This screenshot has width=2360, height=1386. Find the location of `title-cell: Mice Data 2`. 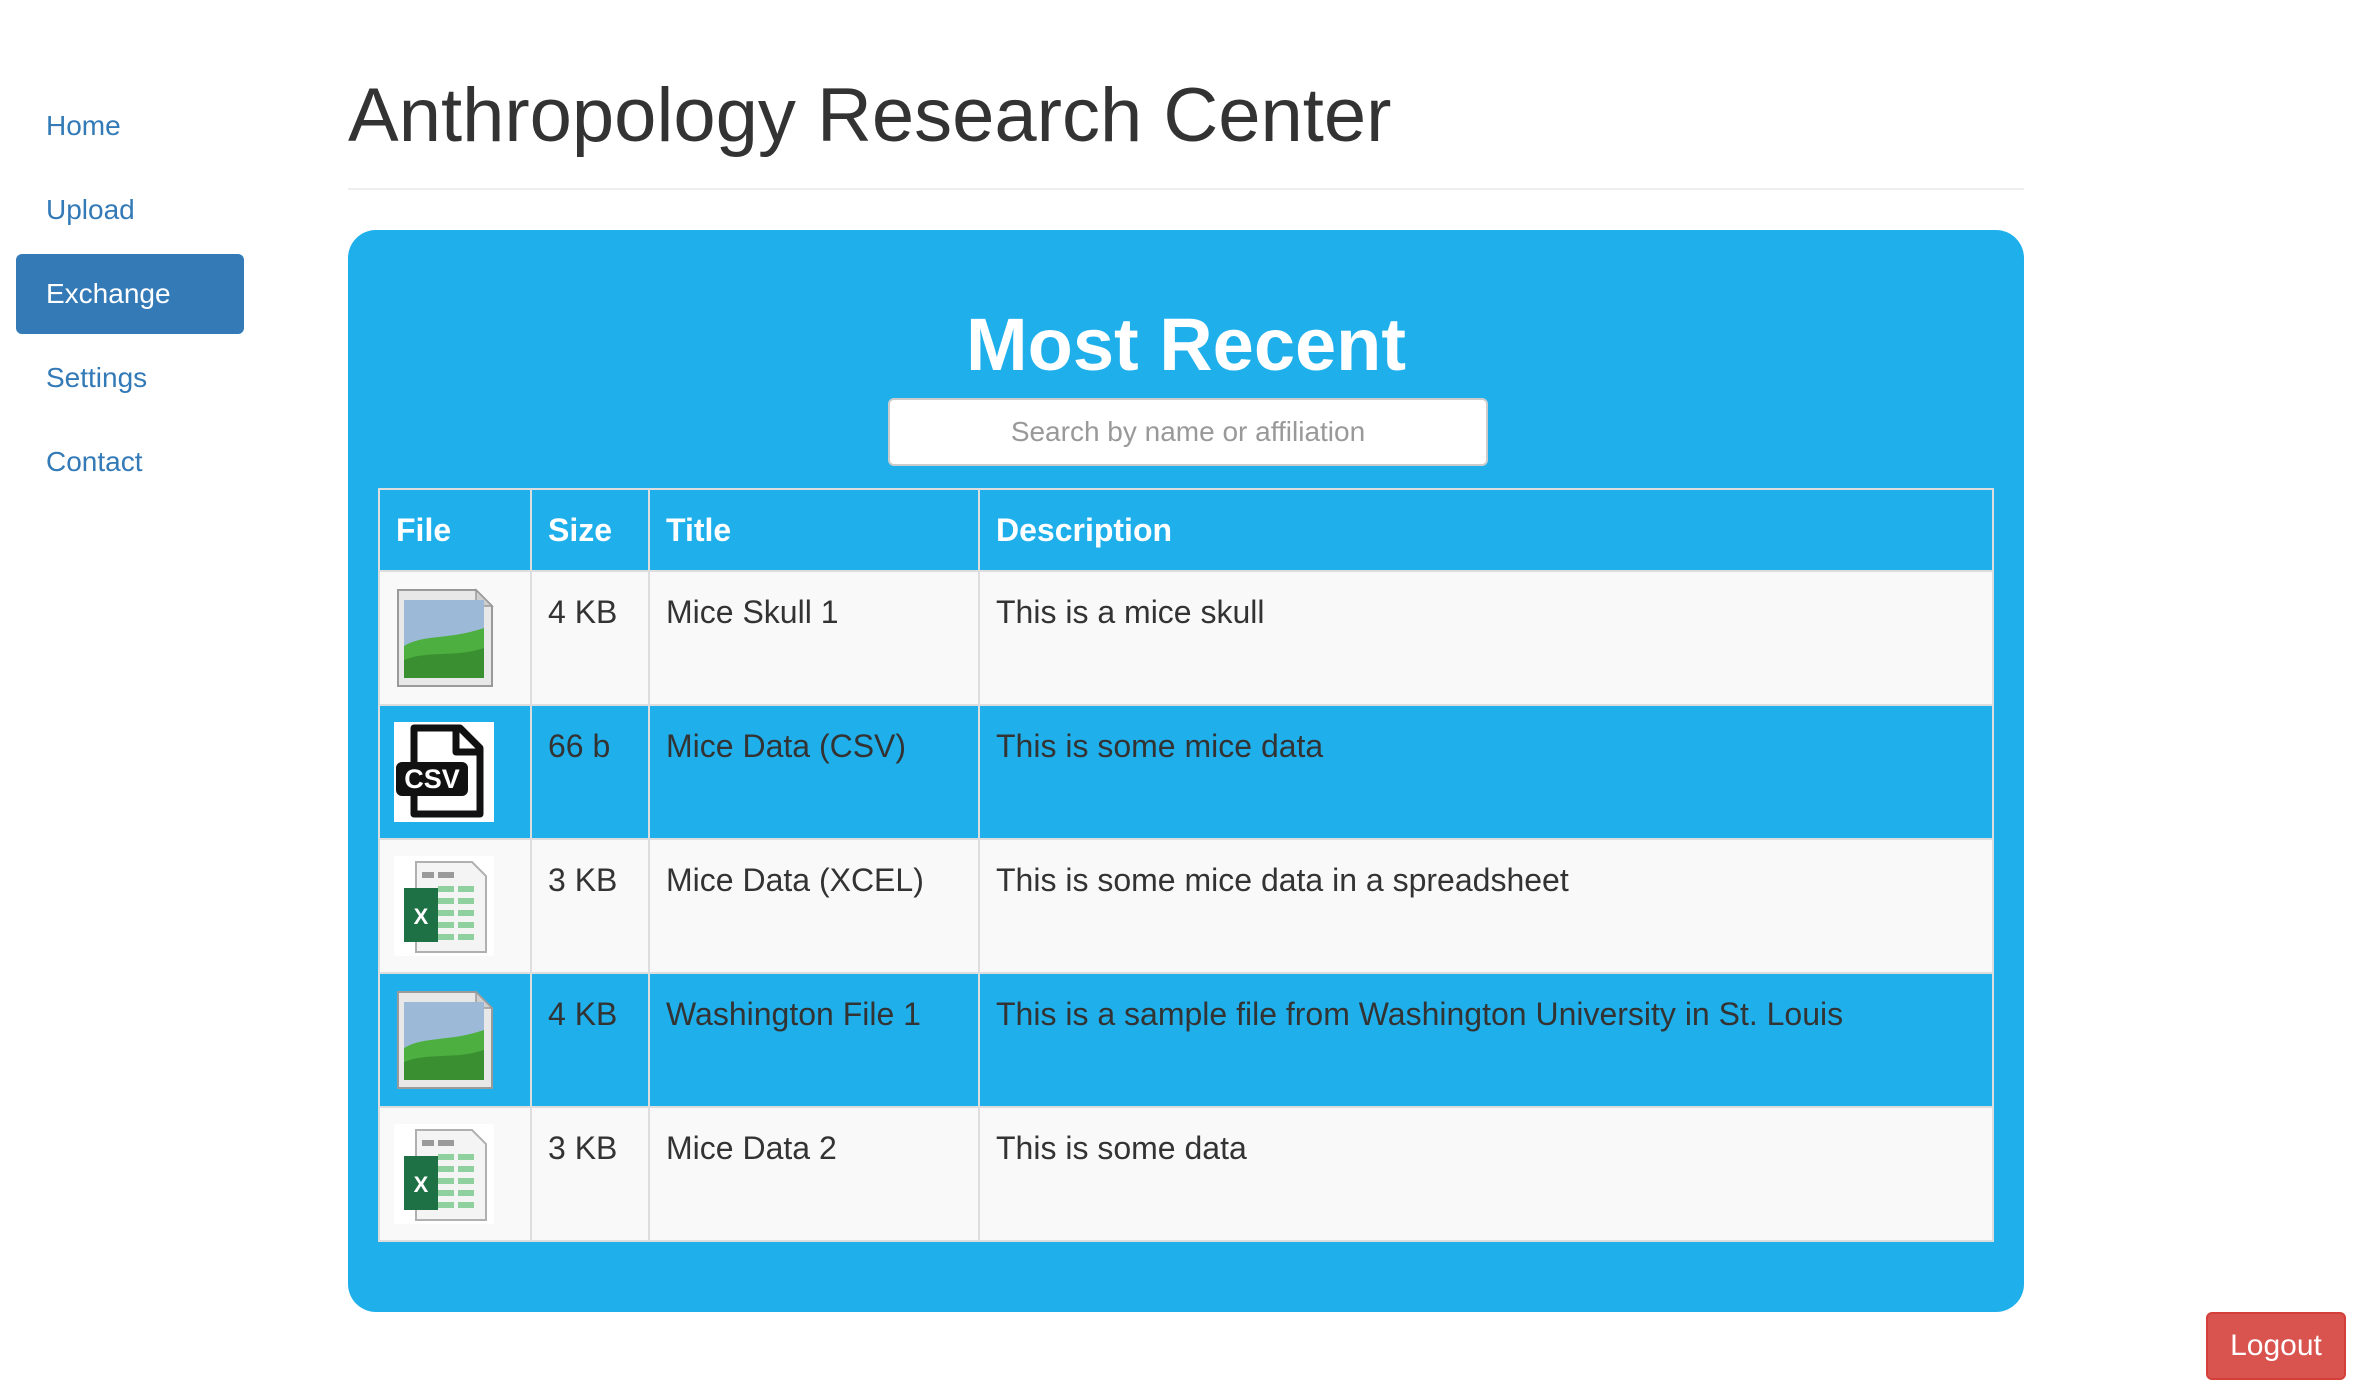

title-cell: Mice Data 2 is located at coordinates (814, 1174).